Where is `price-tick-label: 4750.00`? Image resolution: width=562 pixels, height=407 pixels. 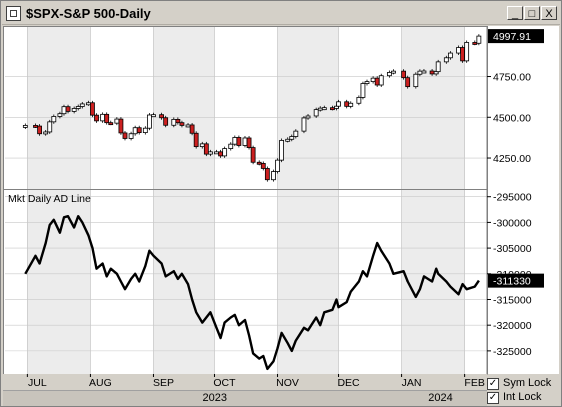 price-tick-label: 4750.00 is located at coordinates (512, 78).